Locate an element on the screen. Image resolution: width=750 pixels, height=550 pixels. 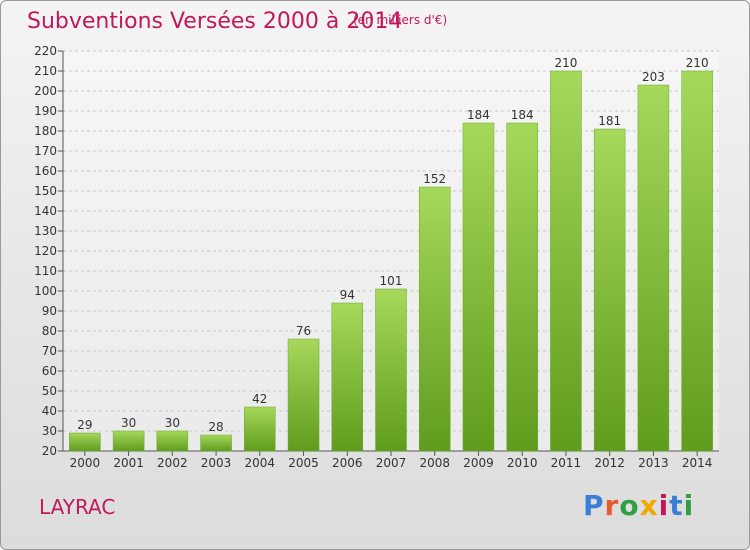
data-label-2006: 94 is located at coordinates (347, 295).